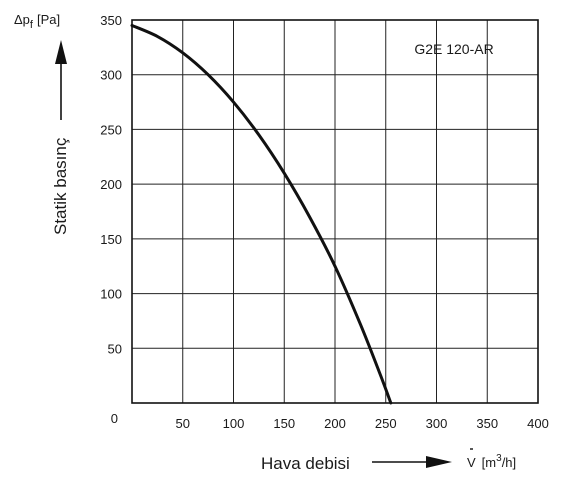  Describe the element at coordinates (111, 294) in the screenshot. I see `y-tick-label: 100` at that location.